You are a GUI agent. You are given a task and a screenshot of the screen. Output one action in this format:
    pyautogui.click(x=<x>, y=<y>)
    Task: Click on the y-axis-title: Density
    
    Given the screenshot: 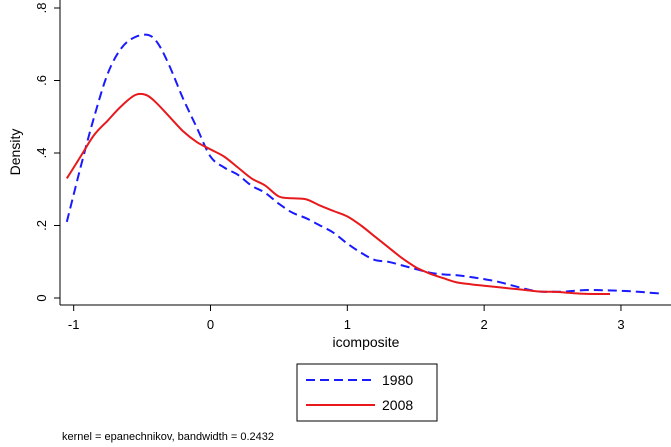 What is the action you would take?
    pyautogui.click(x=15, y=152)
    